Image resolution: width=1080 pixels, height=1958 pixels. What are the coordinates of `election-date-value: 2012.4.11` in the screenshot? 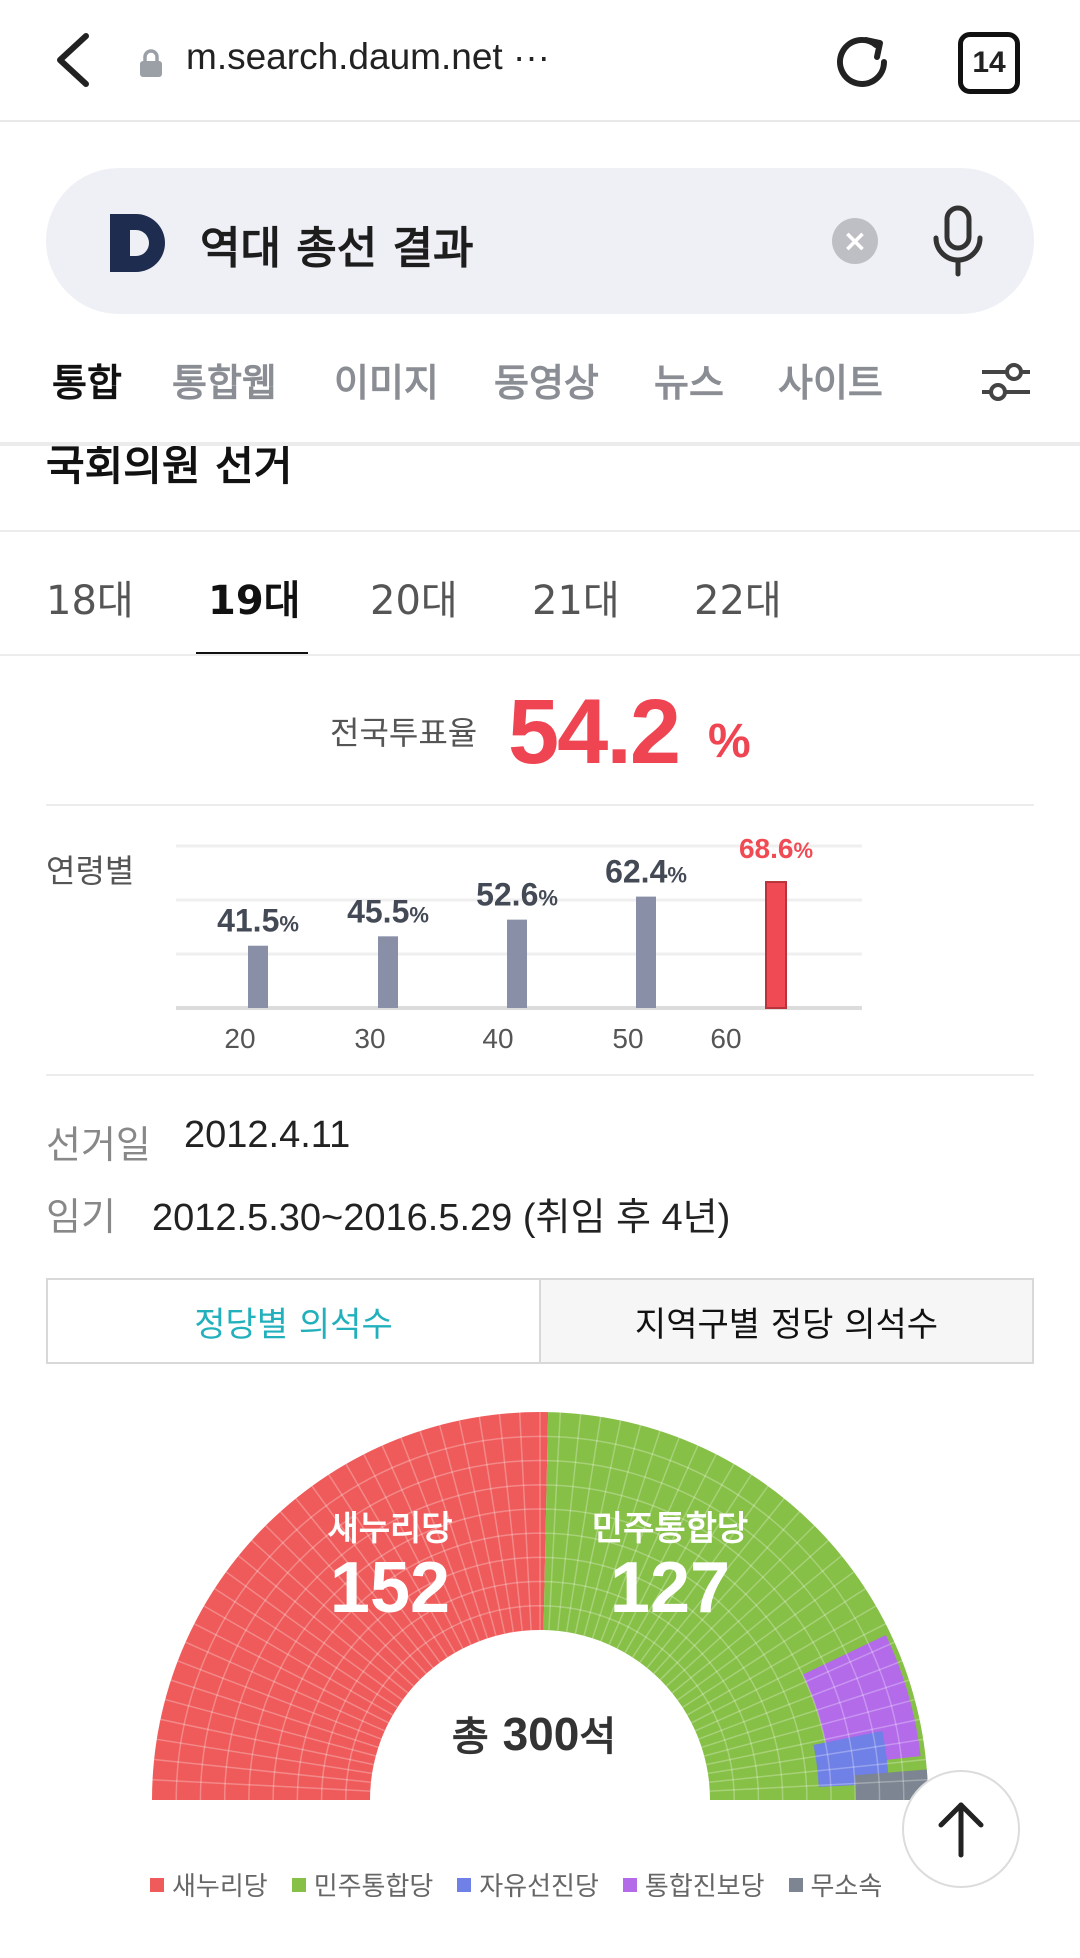 It's located at (267, 1135).